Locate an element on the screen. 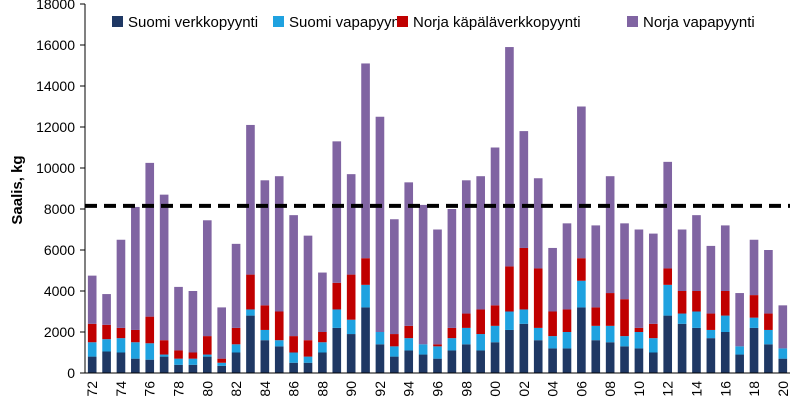 The width and height of the screenshot is (800, 400). x-tick-label: 86 is located at coordinates (294, 389).